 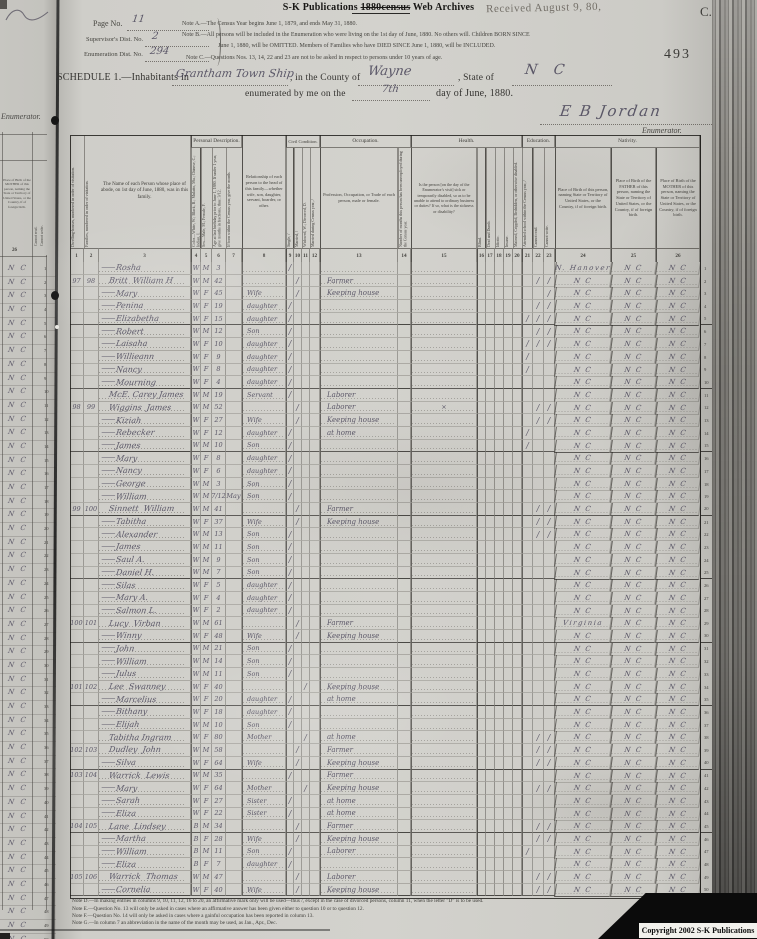 What do you see at coordinates (264, 560) in the screenshot?
I see `cell-relationship: Son` at bounding box center [264, 560].